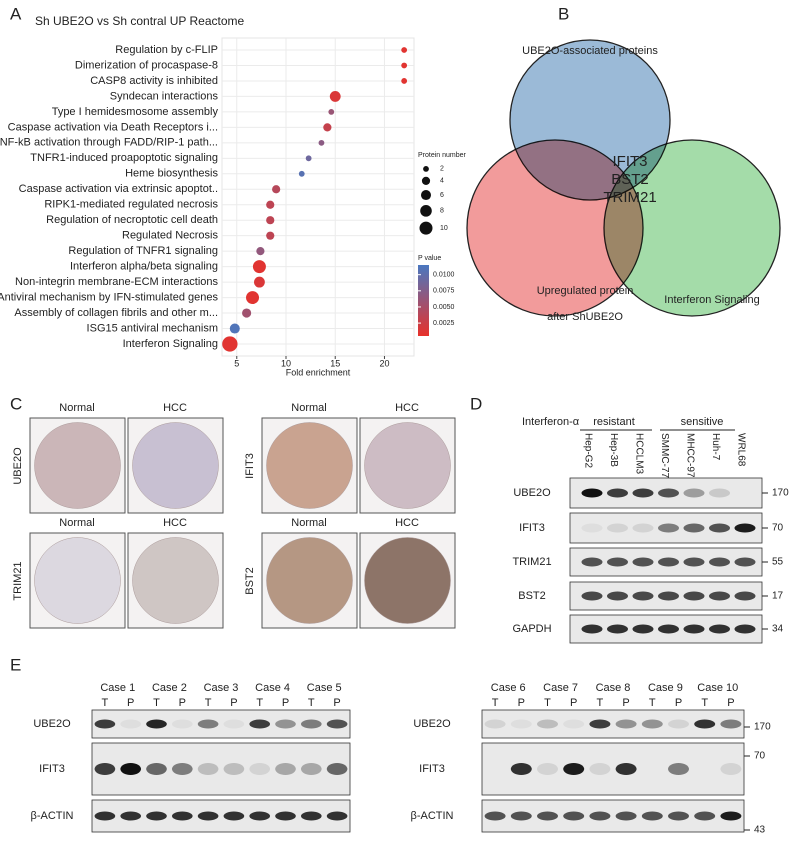 This screenshot has width=790, height=850. What do you see at coordinates (135, 112) in the screenshot?
I see `category-label: Type I hemidesmosome assembly` at bounding box center [135, 112].